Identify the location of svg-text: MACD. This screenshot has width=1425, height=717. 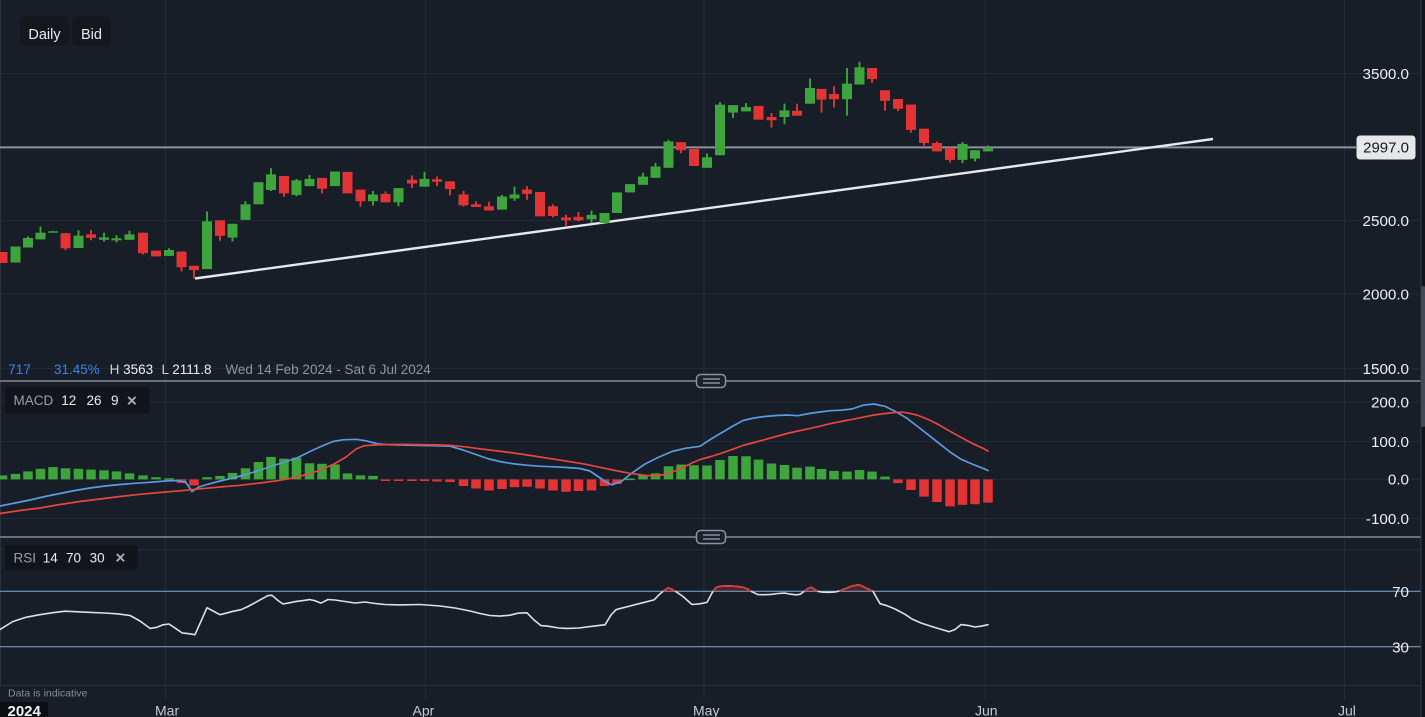
(34, 400).